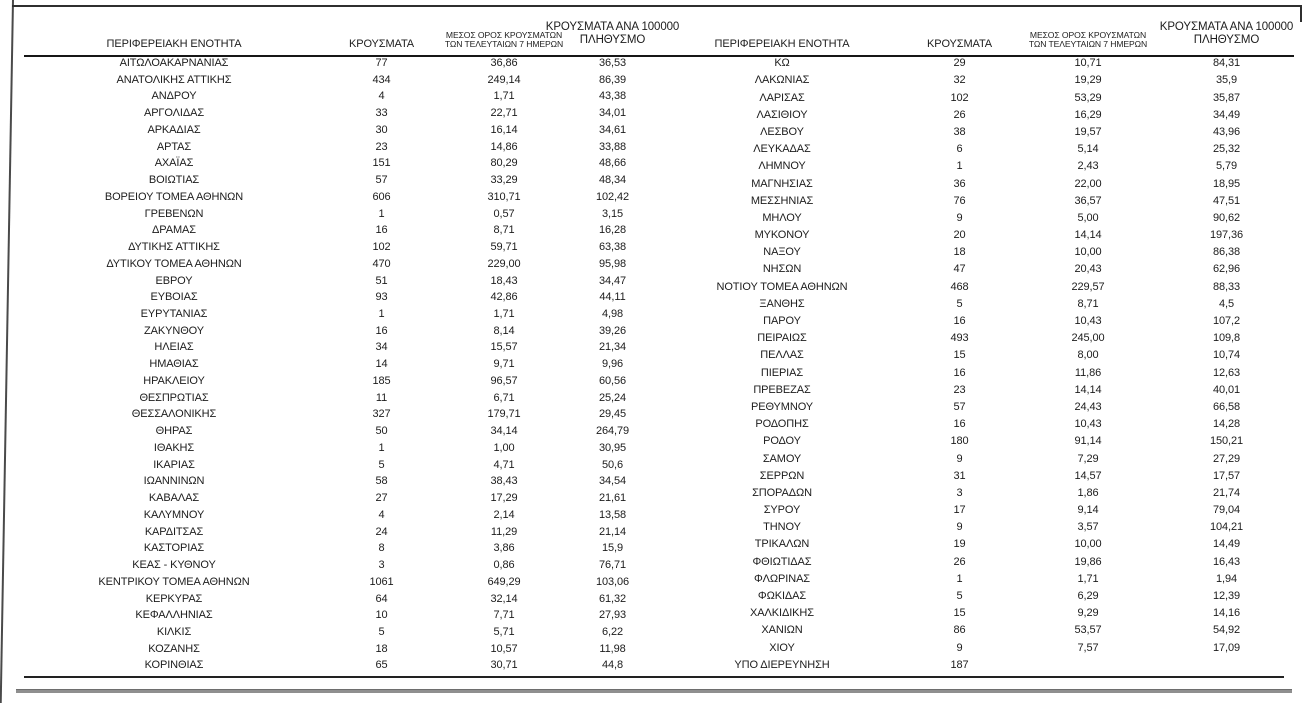 This screenshot has height=703, width=1313. Describe the element at coordinates (782, 131) in the screenshot. I see `region-name: ΛΕΣΒΟΥ` at that location.